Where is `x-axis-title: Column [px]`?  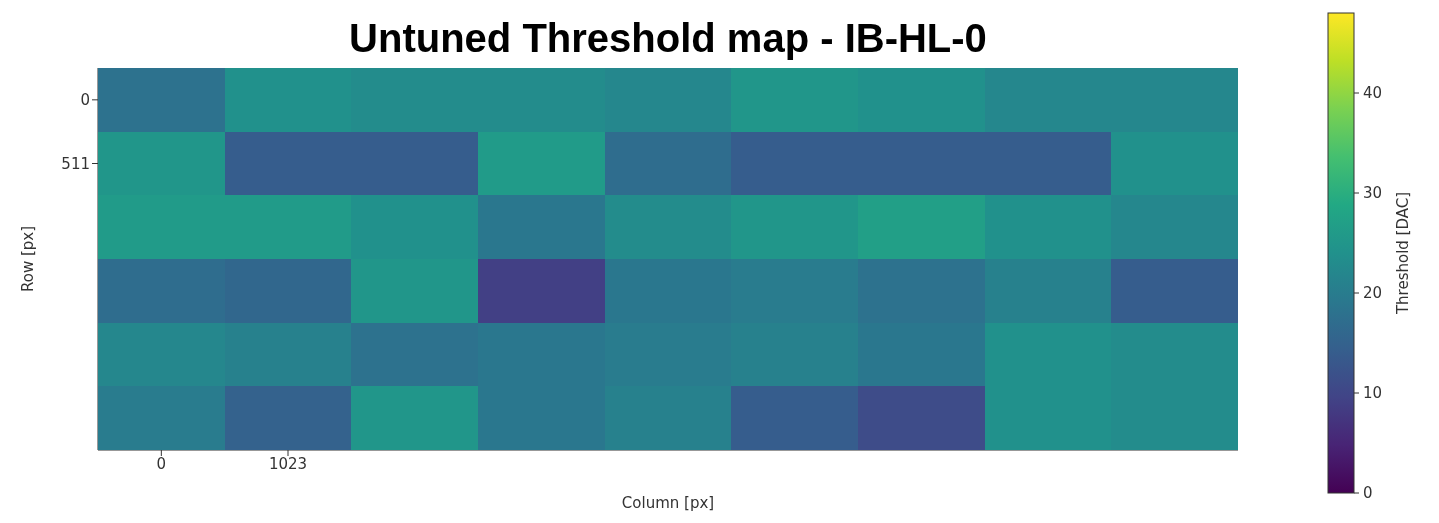 x-axis-title: Column [px] is located at coordinates (668, 503).